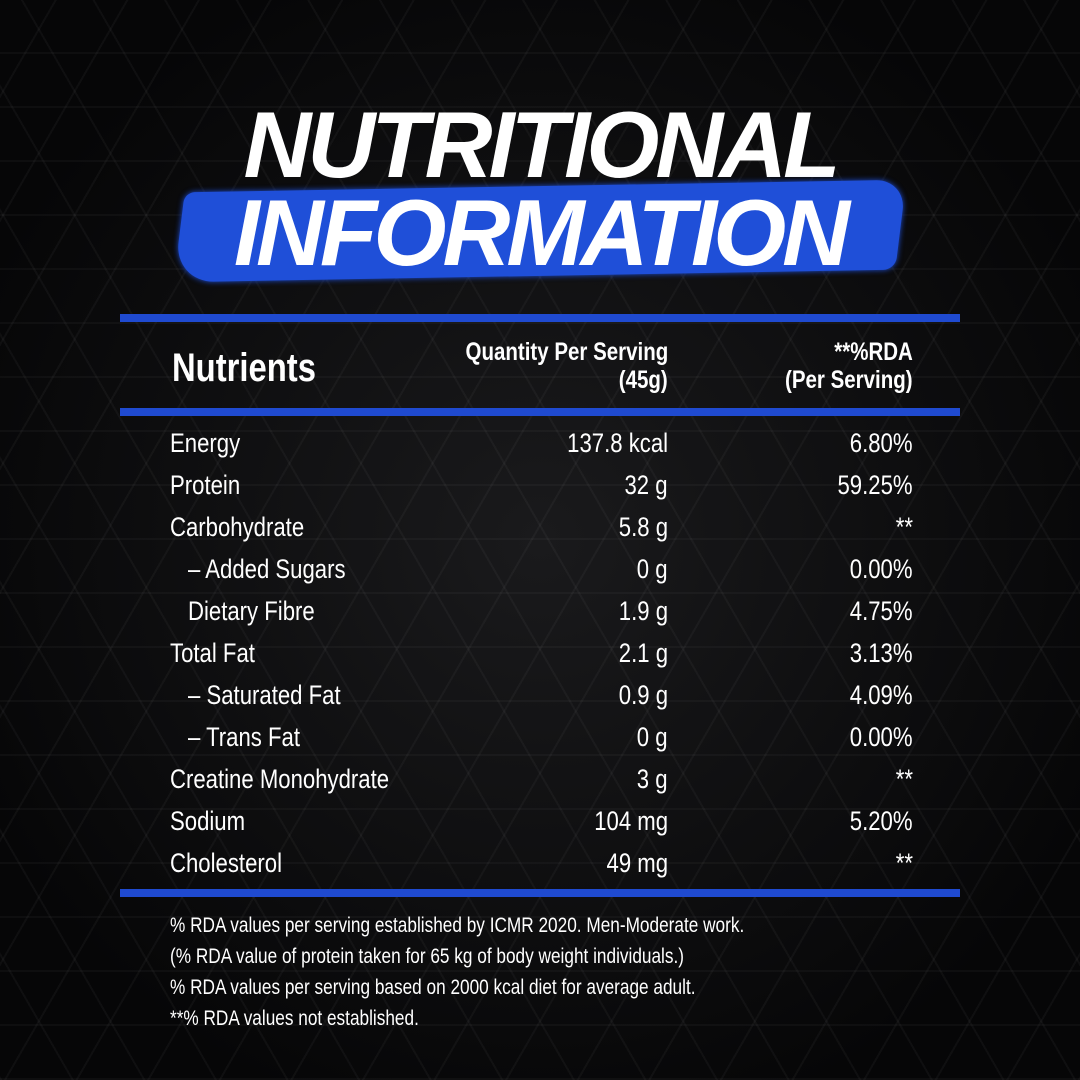  What do you see at coordinates (294, 1018) in the screenshot?
I see `footnote: **% RDA values not established.` at bounding box center [294, 1018].